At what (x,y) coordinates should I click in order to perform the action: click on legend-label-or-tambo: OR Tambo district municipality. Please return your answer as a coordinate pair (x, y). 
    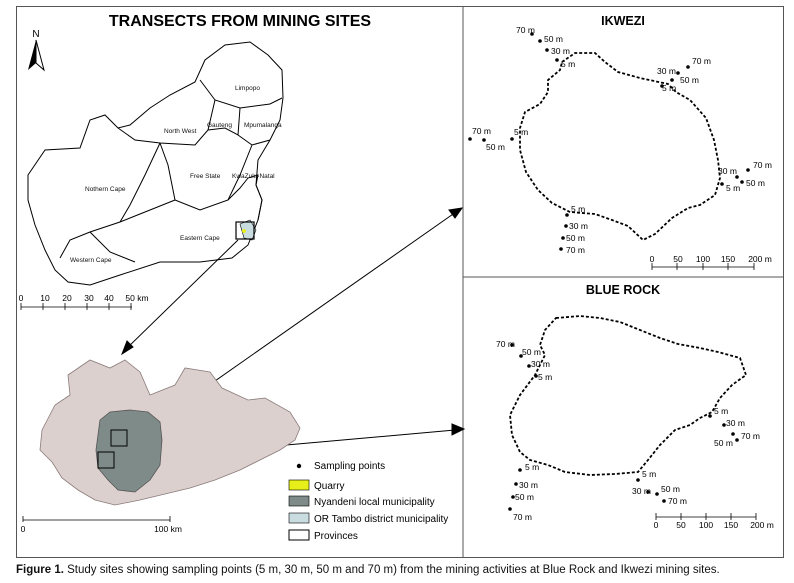
    Looking at the image, I should click on (381, 519).